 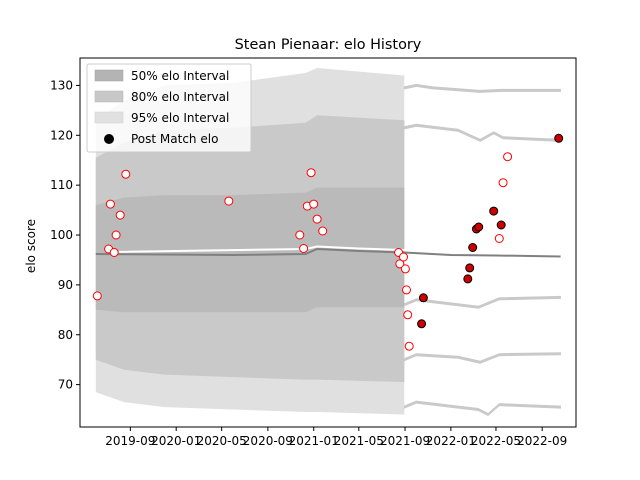 I want to click on y-axis-label: elo score, so click(x=31, y=246).